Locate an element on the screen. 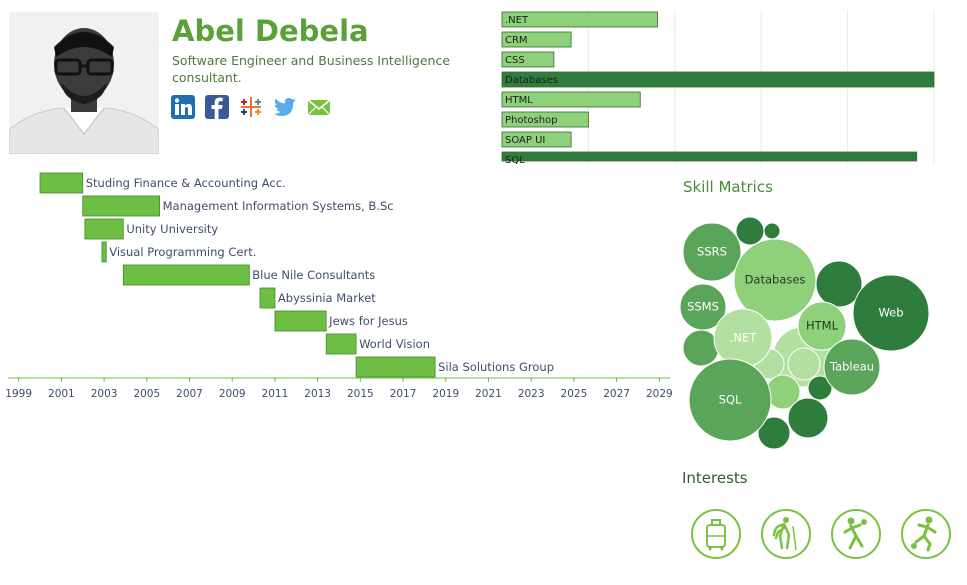 The width and height of the screenshot is (967, 585). timeline-tick-label: 2007 is located at coordinates (189, 394).